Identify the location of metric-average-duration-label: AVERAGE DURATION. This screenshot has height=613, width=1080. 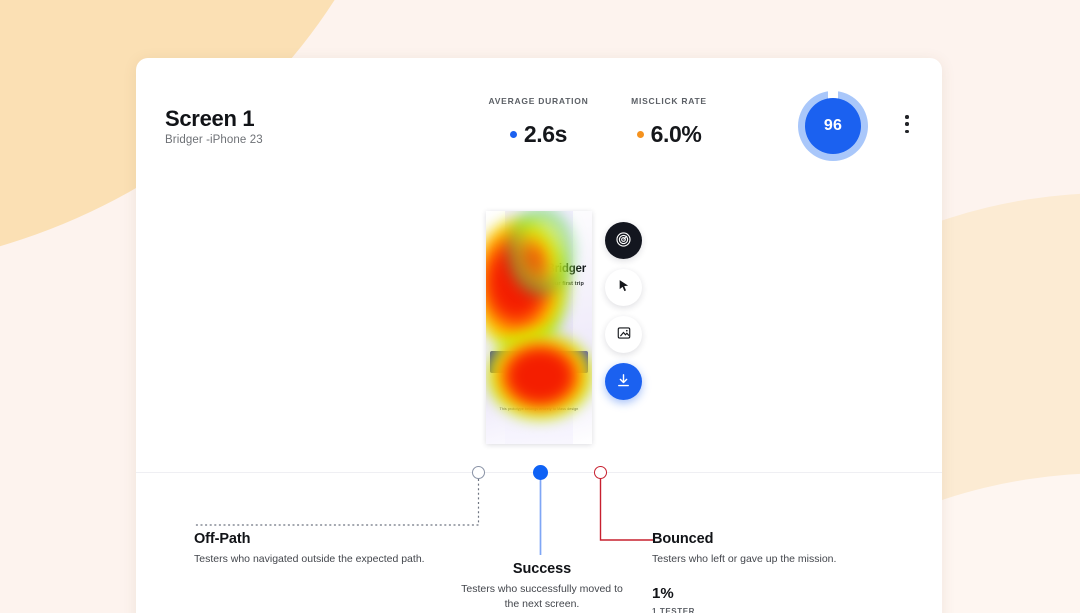
(538, 101).